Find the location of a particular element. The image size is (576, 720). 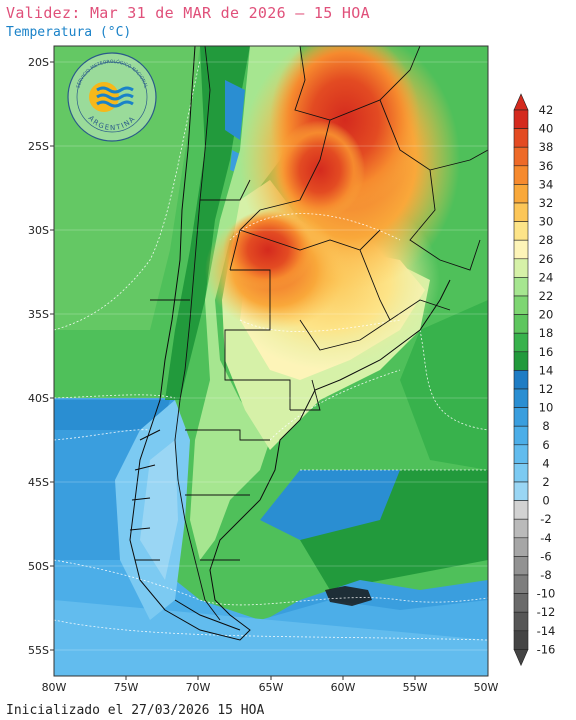

lat-label-40s: 40S is located at coordinates (38, 398).